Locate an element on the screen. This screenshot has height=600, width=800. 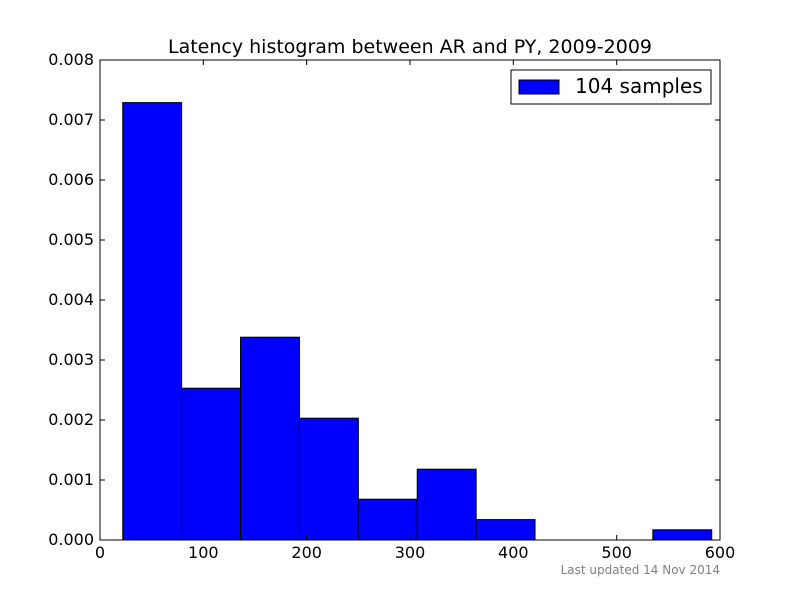
x-tick-label: 0 is located at coordinates (100, 552).